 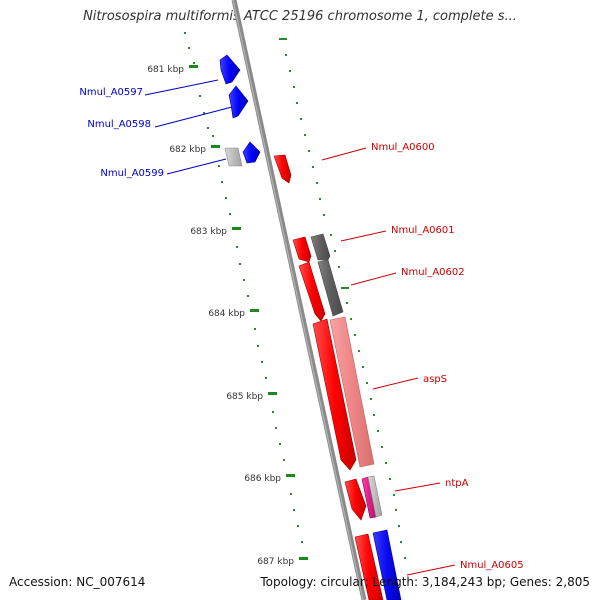 I want to click on gene-label-nmul-a0599: Nmul_A0599, so click(x=132, y=173).